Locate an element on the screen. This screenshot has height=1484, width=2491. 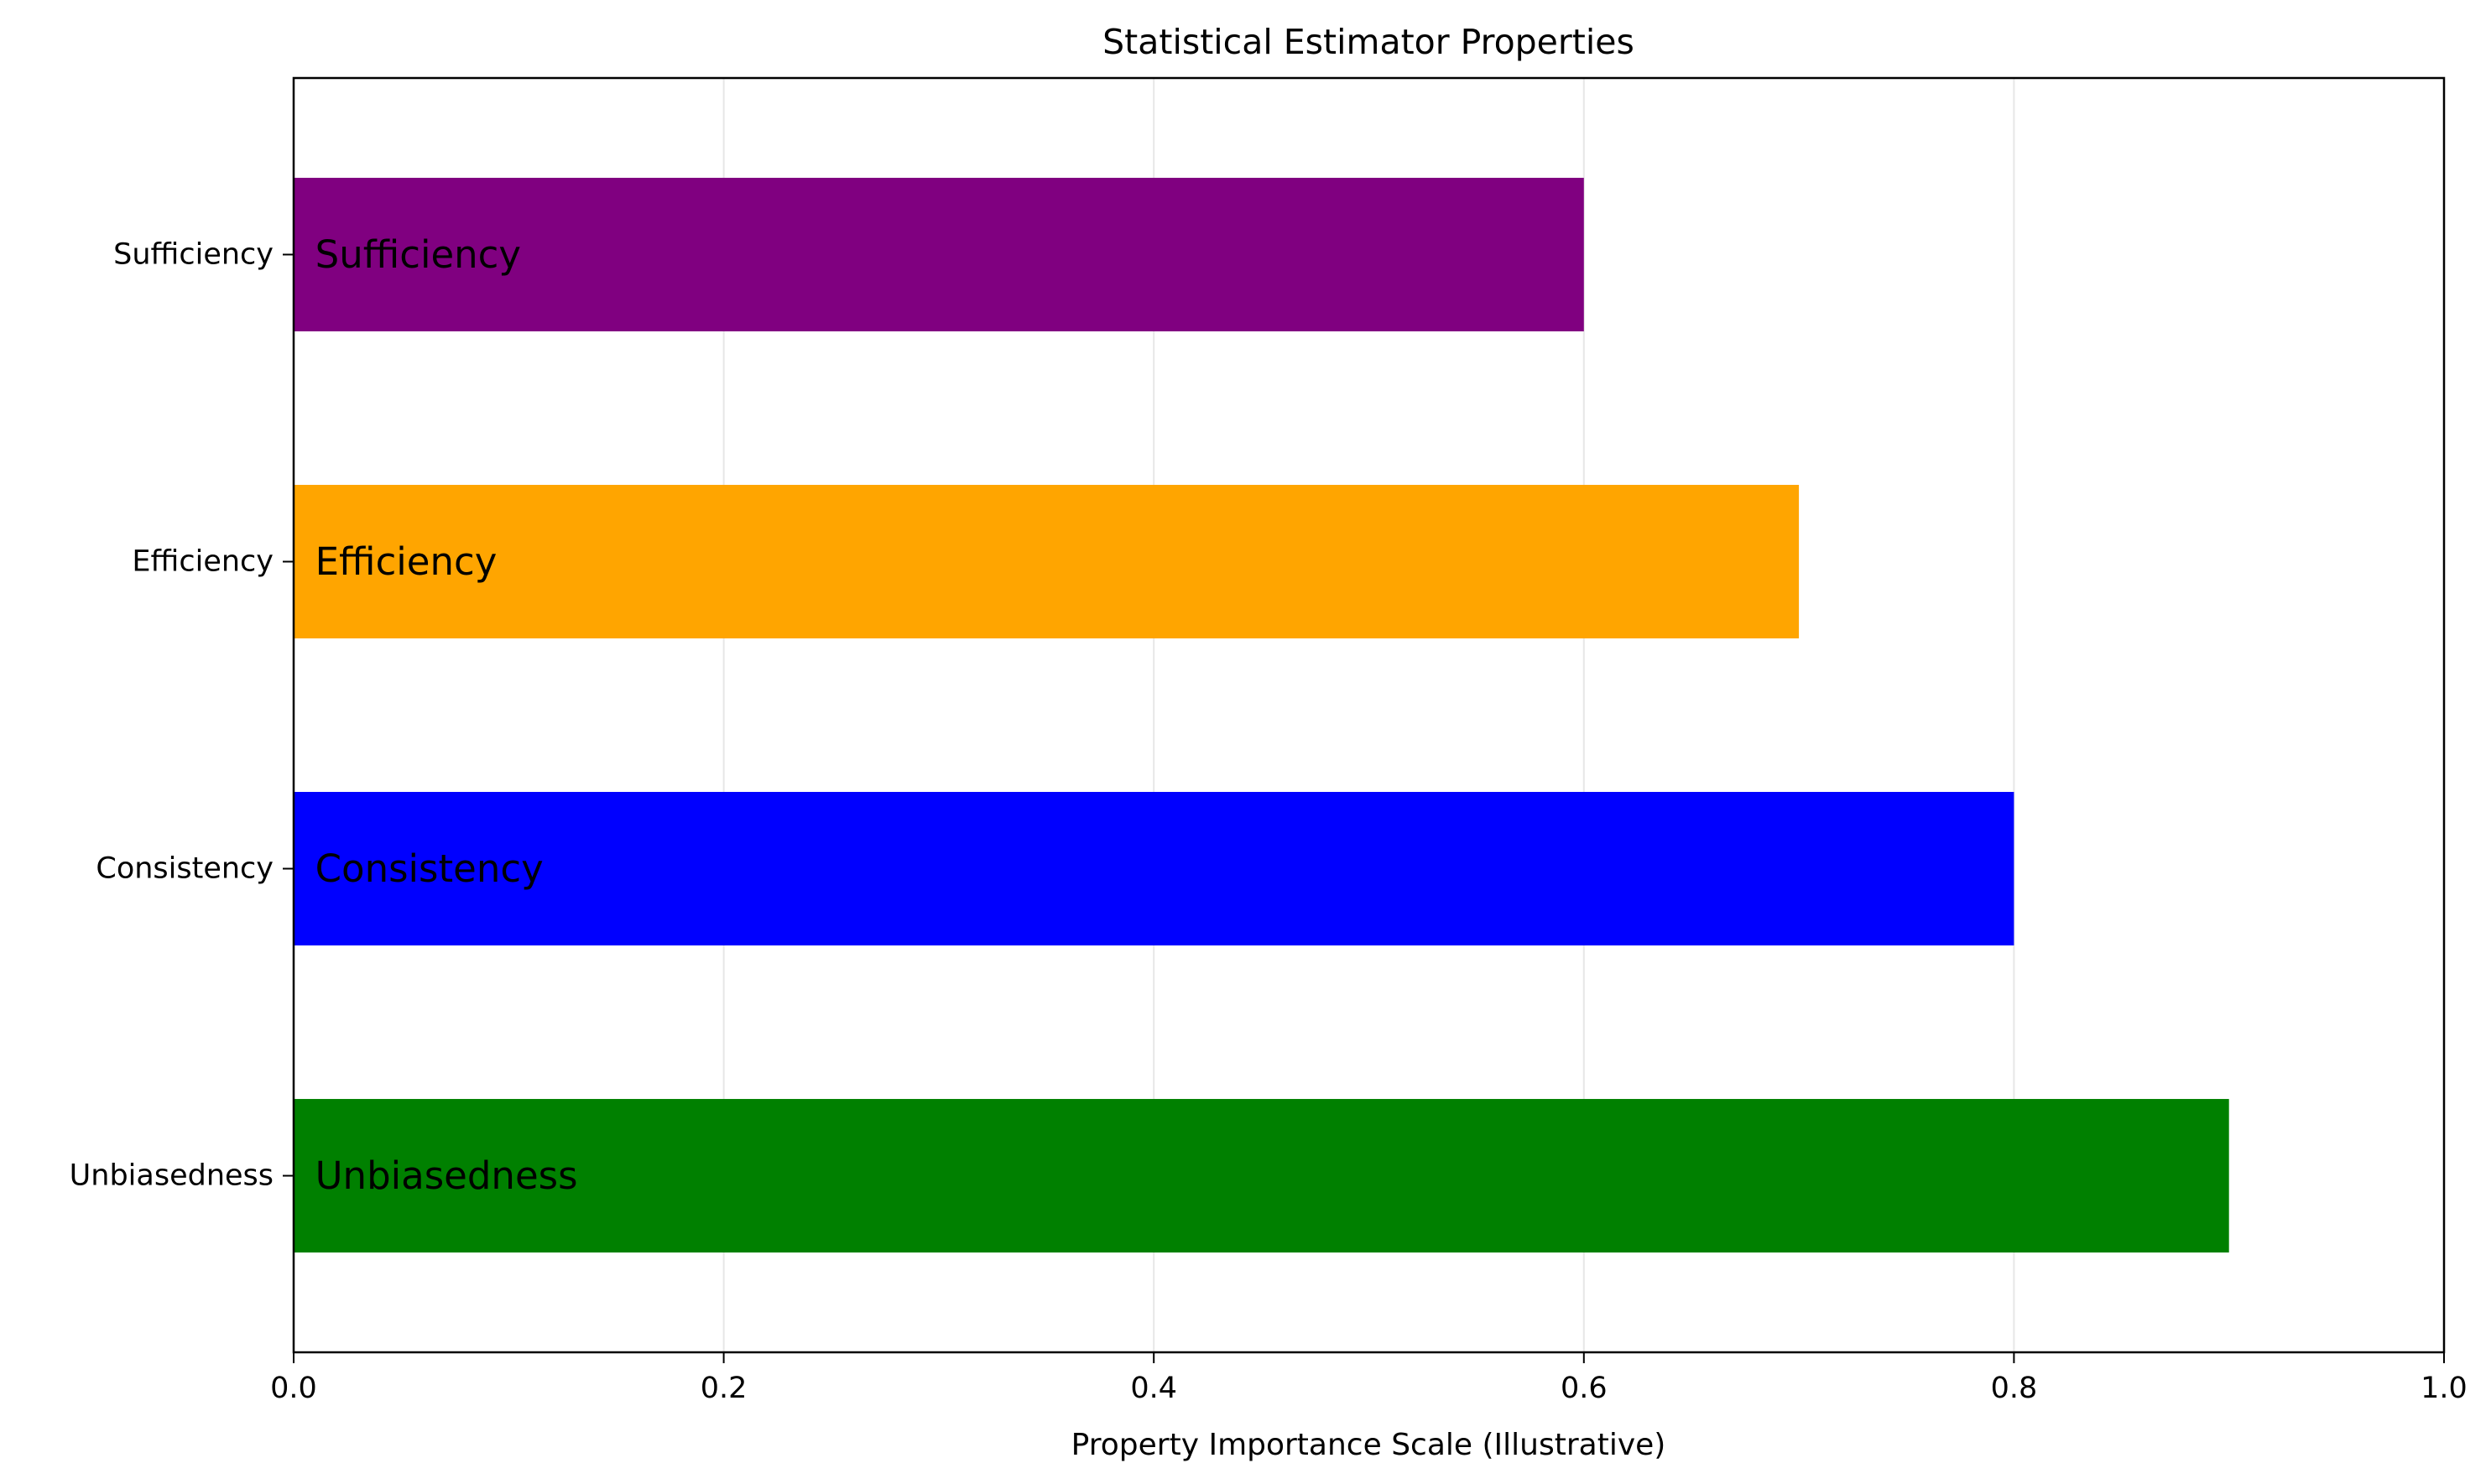
y-tick-label: Consistency is located at coordinates (185, 869).